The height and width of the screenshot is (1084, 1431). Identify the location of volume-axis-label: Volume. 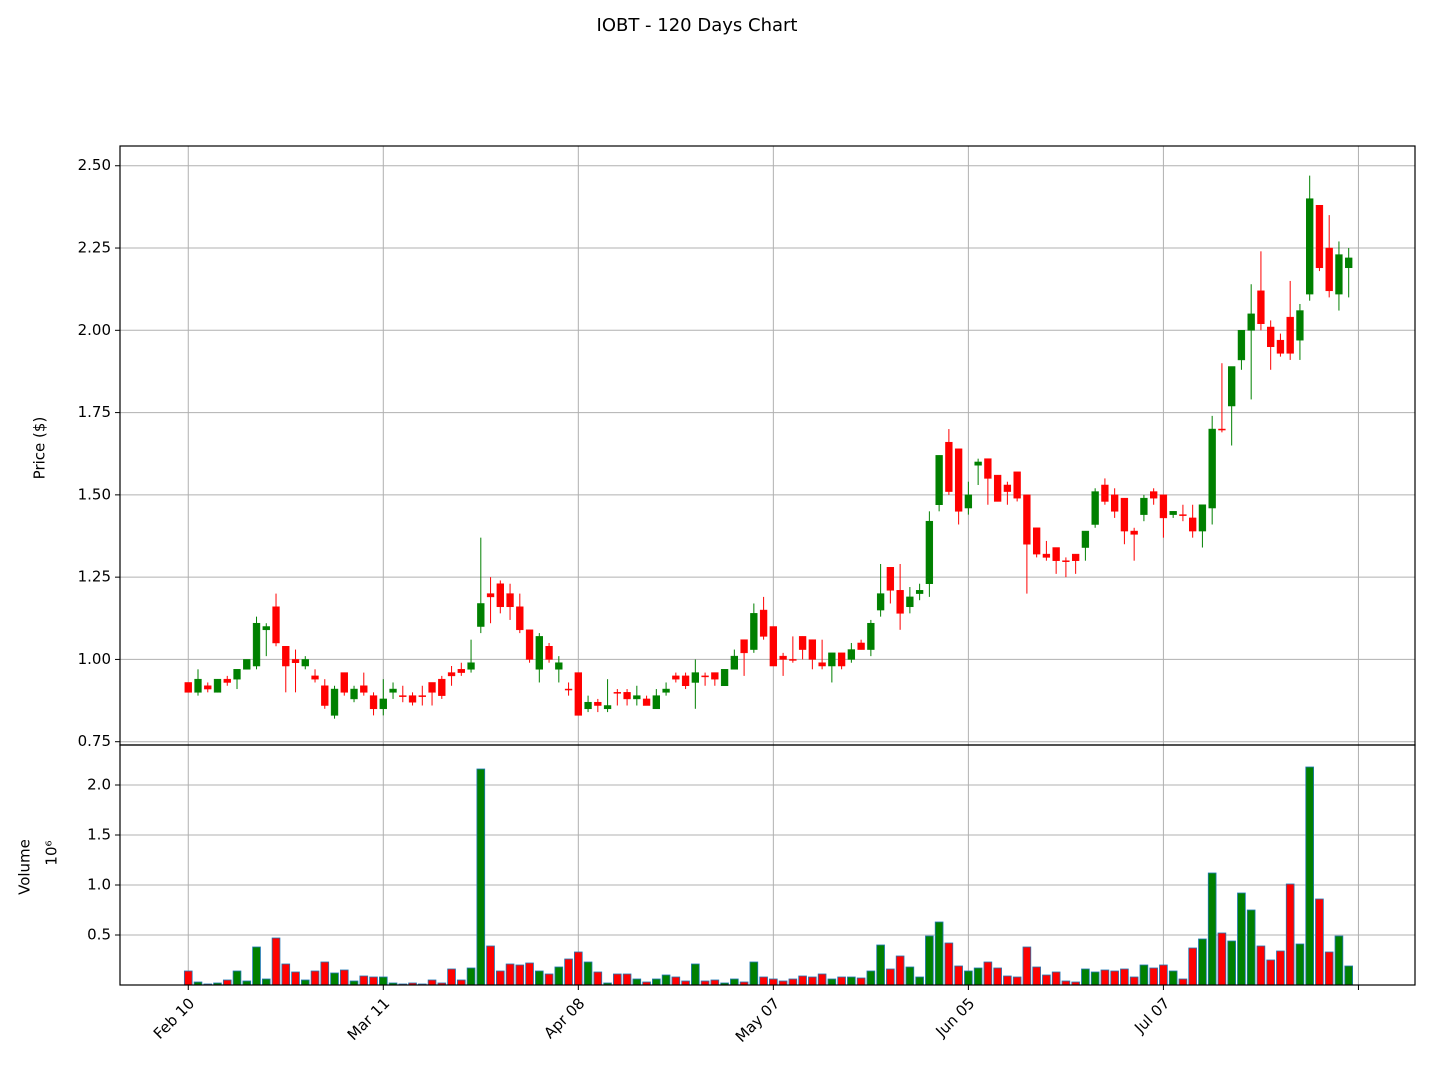
(25, 867).